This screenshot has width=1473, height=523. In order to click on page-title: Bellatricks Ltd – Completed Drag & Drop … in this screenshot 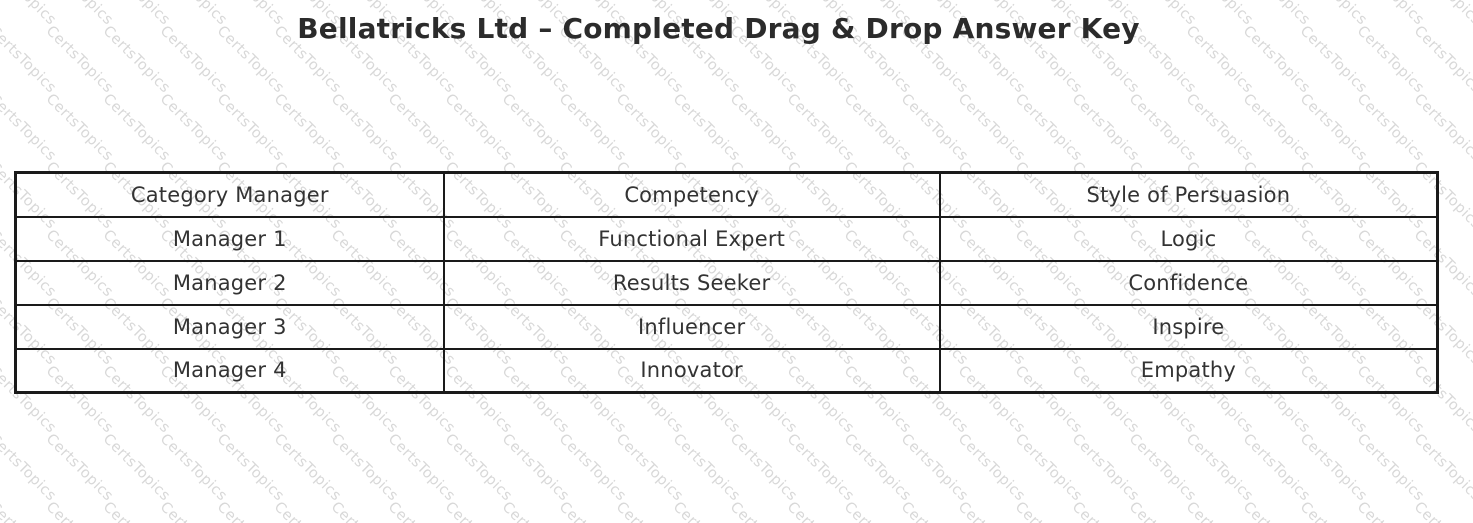, I will do `click(718, 28)`.